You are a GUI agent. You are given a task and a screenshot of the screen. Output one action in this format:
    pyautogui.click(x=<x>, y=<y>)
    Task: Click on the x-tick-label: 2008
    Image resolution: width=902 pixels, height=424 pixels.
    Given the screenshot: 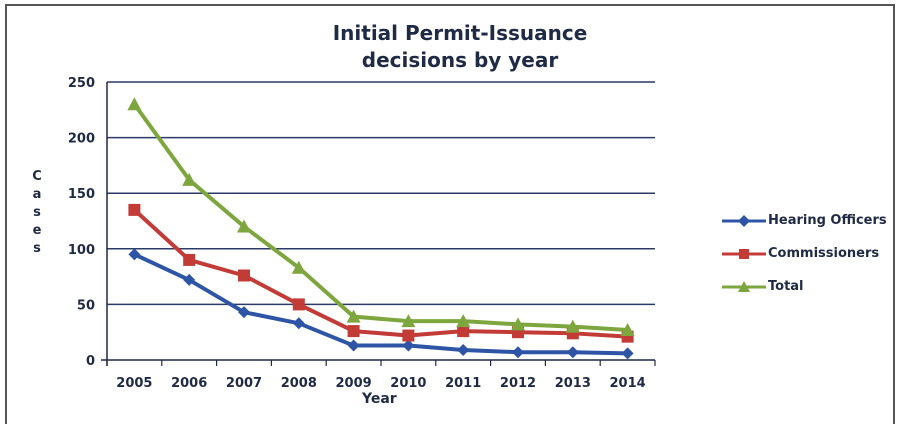 What is the action you would take?
    pyautogui.click(x=299, y=383)
    